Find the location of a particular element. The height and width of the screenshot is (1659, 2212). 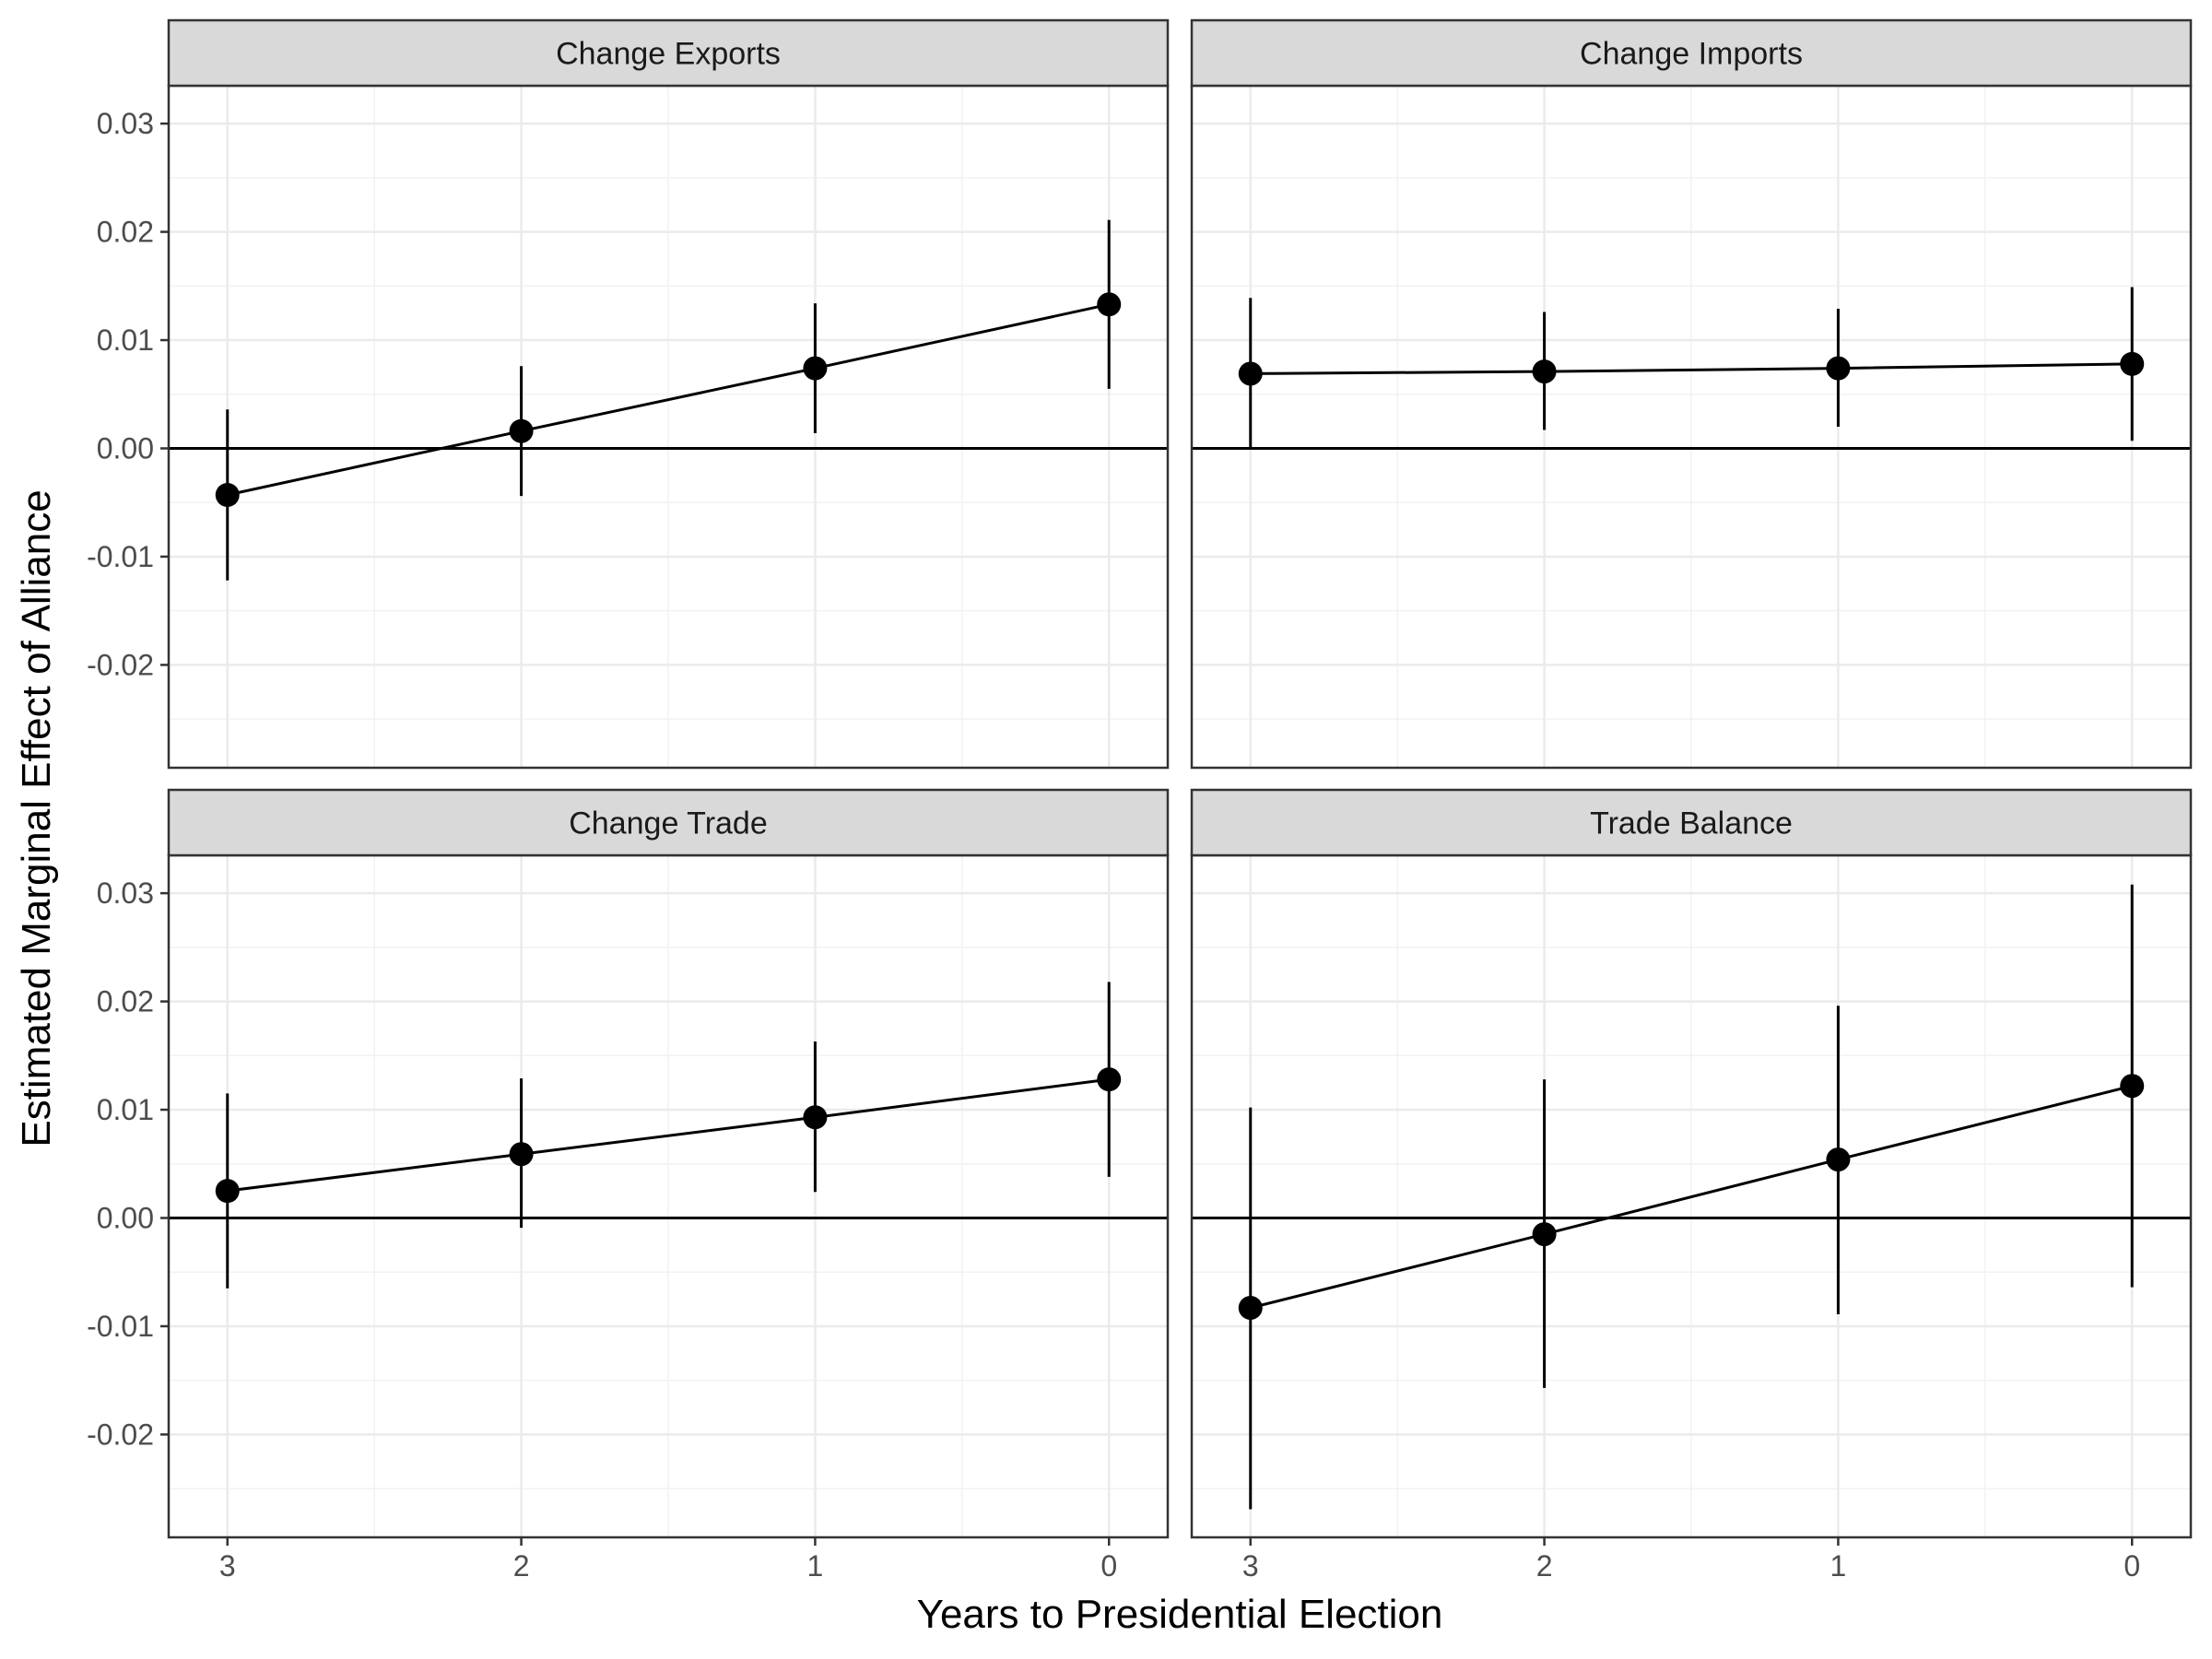

facet-strip-title: Trade Balance is located at coordinates (1691, 823).